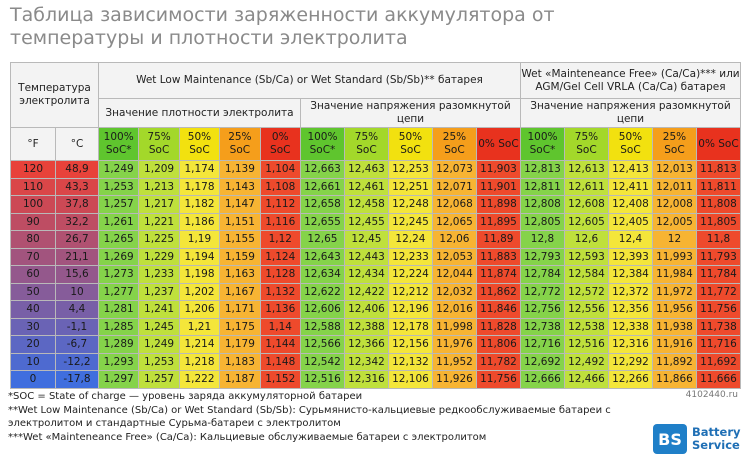  Describe the element at coordinates (33, 186) in the screenshot. I see `temp-cell: 110` at that location.